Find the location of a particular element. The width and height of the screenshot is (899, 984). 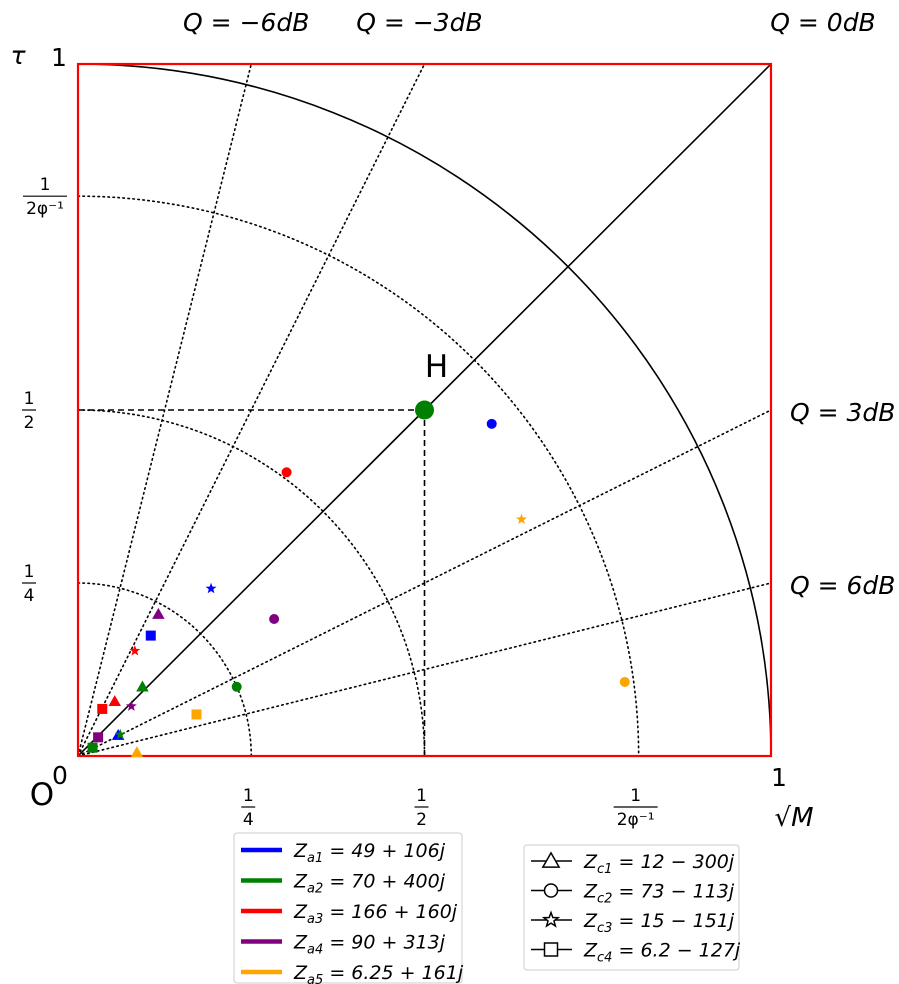

x-tick-0-den: 4 is located at coordinates (248, 820).